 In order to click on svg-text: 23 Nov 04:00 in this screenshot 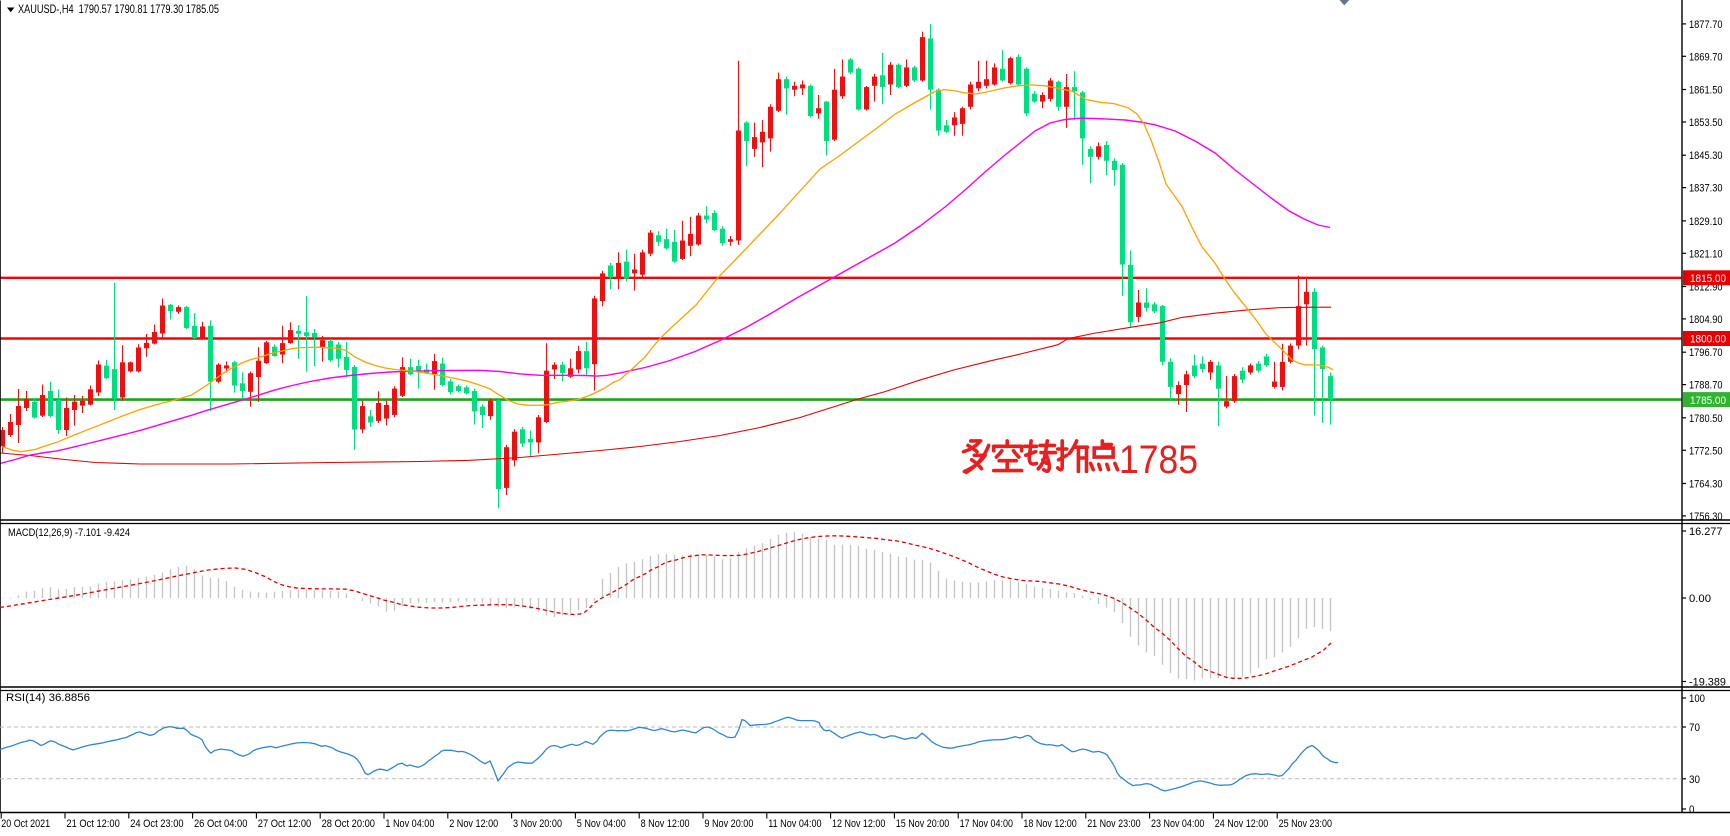, I will do `click(1177, 824)`.